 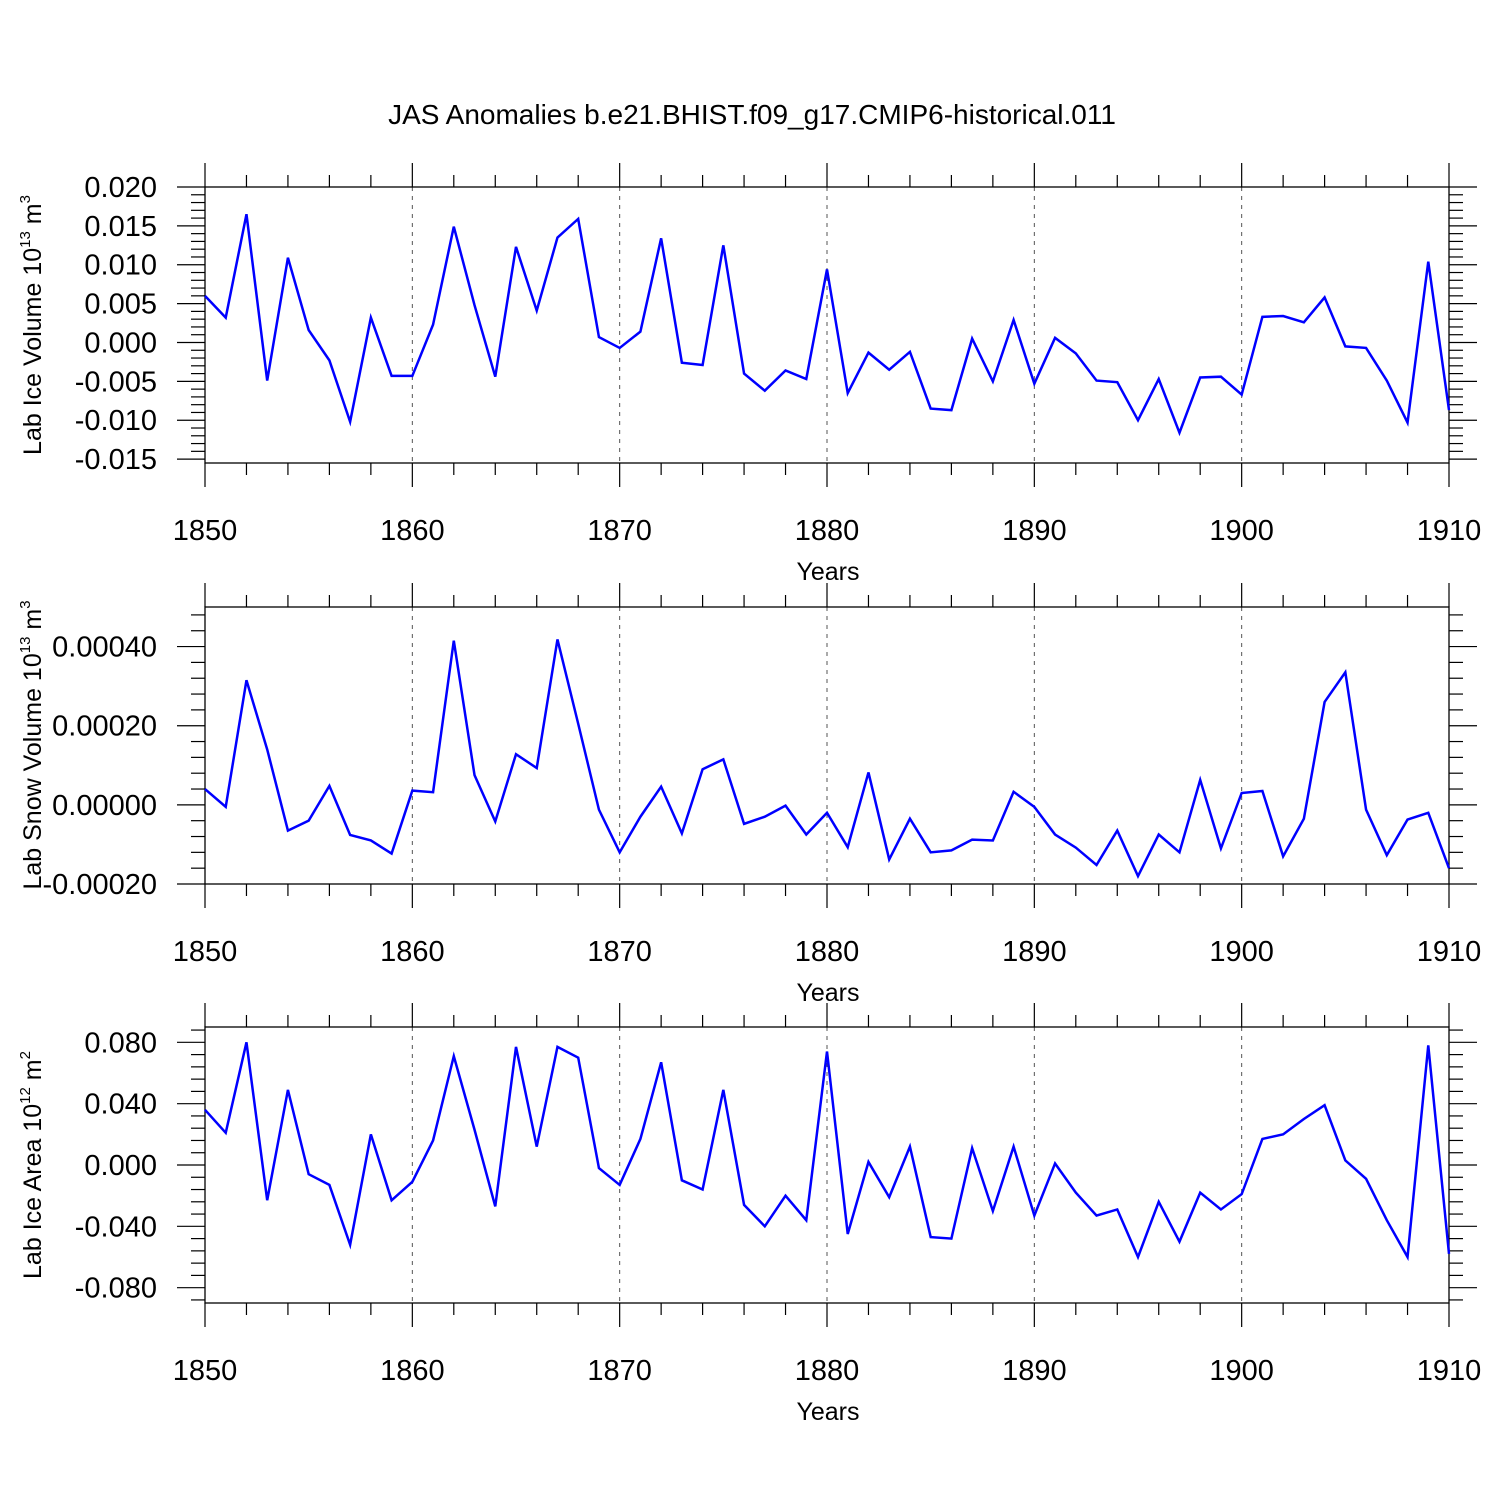 I want to click on y-tick-label: -0.080, so click(x=116, y=1289).